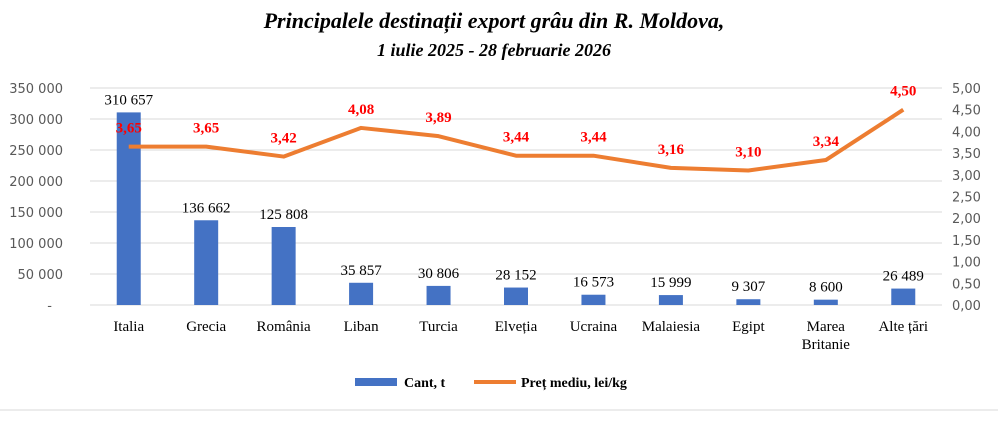 This screenshot has width=998, height=435. I want to click on legend-label-bar: Cant, t, so click(425, 383).